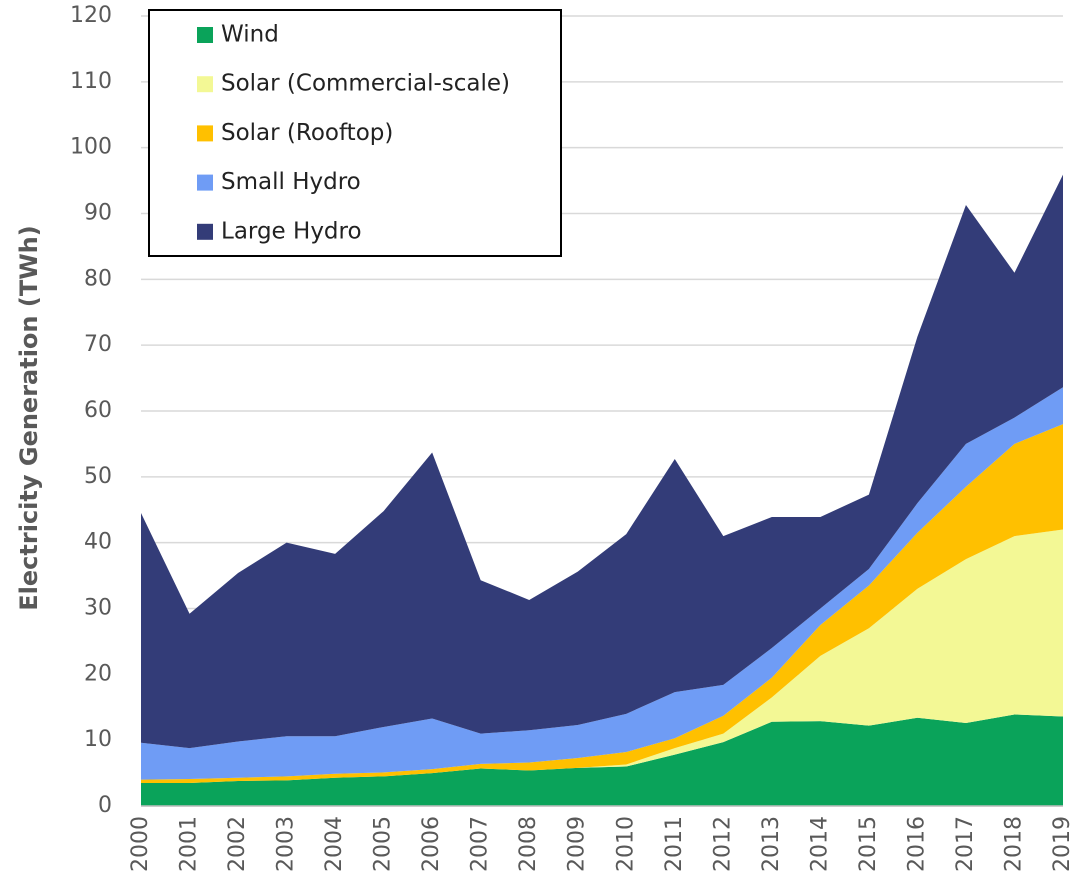 The image size is (1081, 892). What do you see at coordinates (365, 84) in the screenshot?
I see `legend-label: Solar (Commercial-scale)` at bounding box center [365, 84].